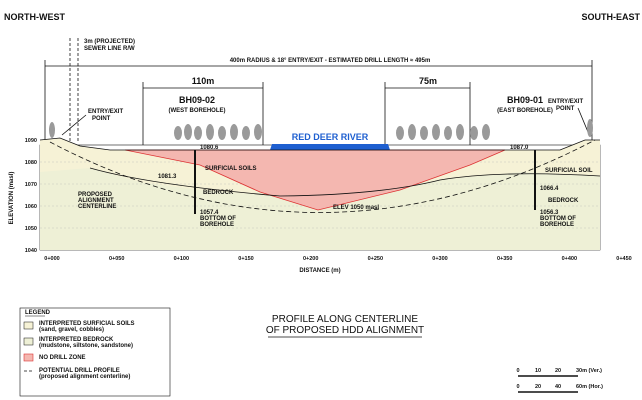  Describe the element at coordinates (203, 81) in the screenshot. I see `dimension-label: 110m` at that location.